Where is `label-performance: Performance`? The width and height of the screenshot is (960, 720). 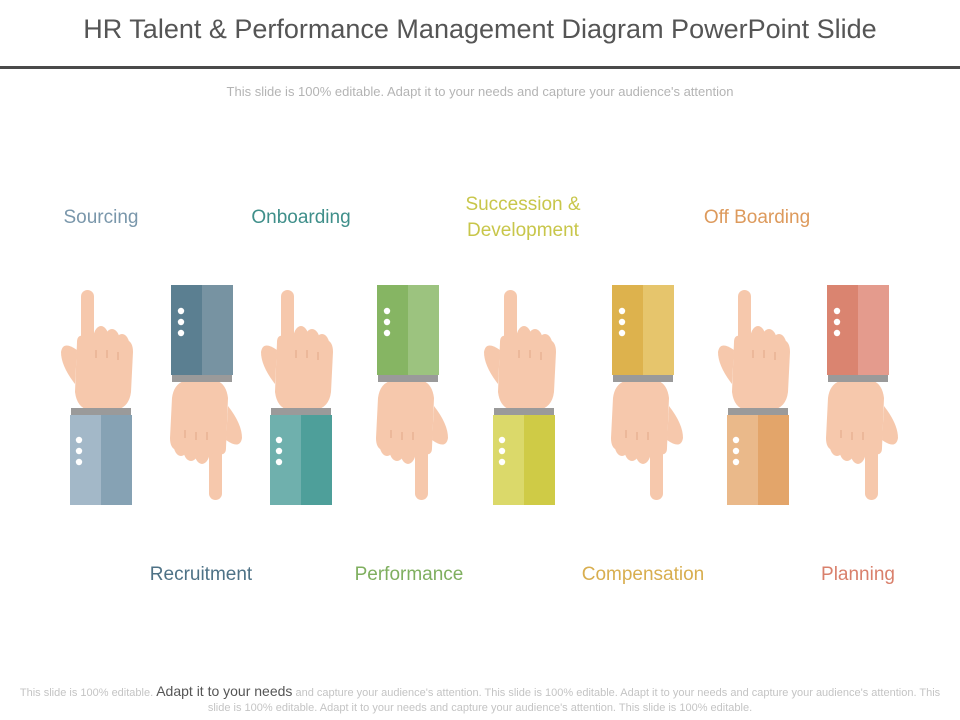 label-performance: Performance is located at coordinates (409, 574).